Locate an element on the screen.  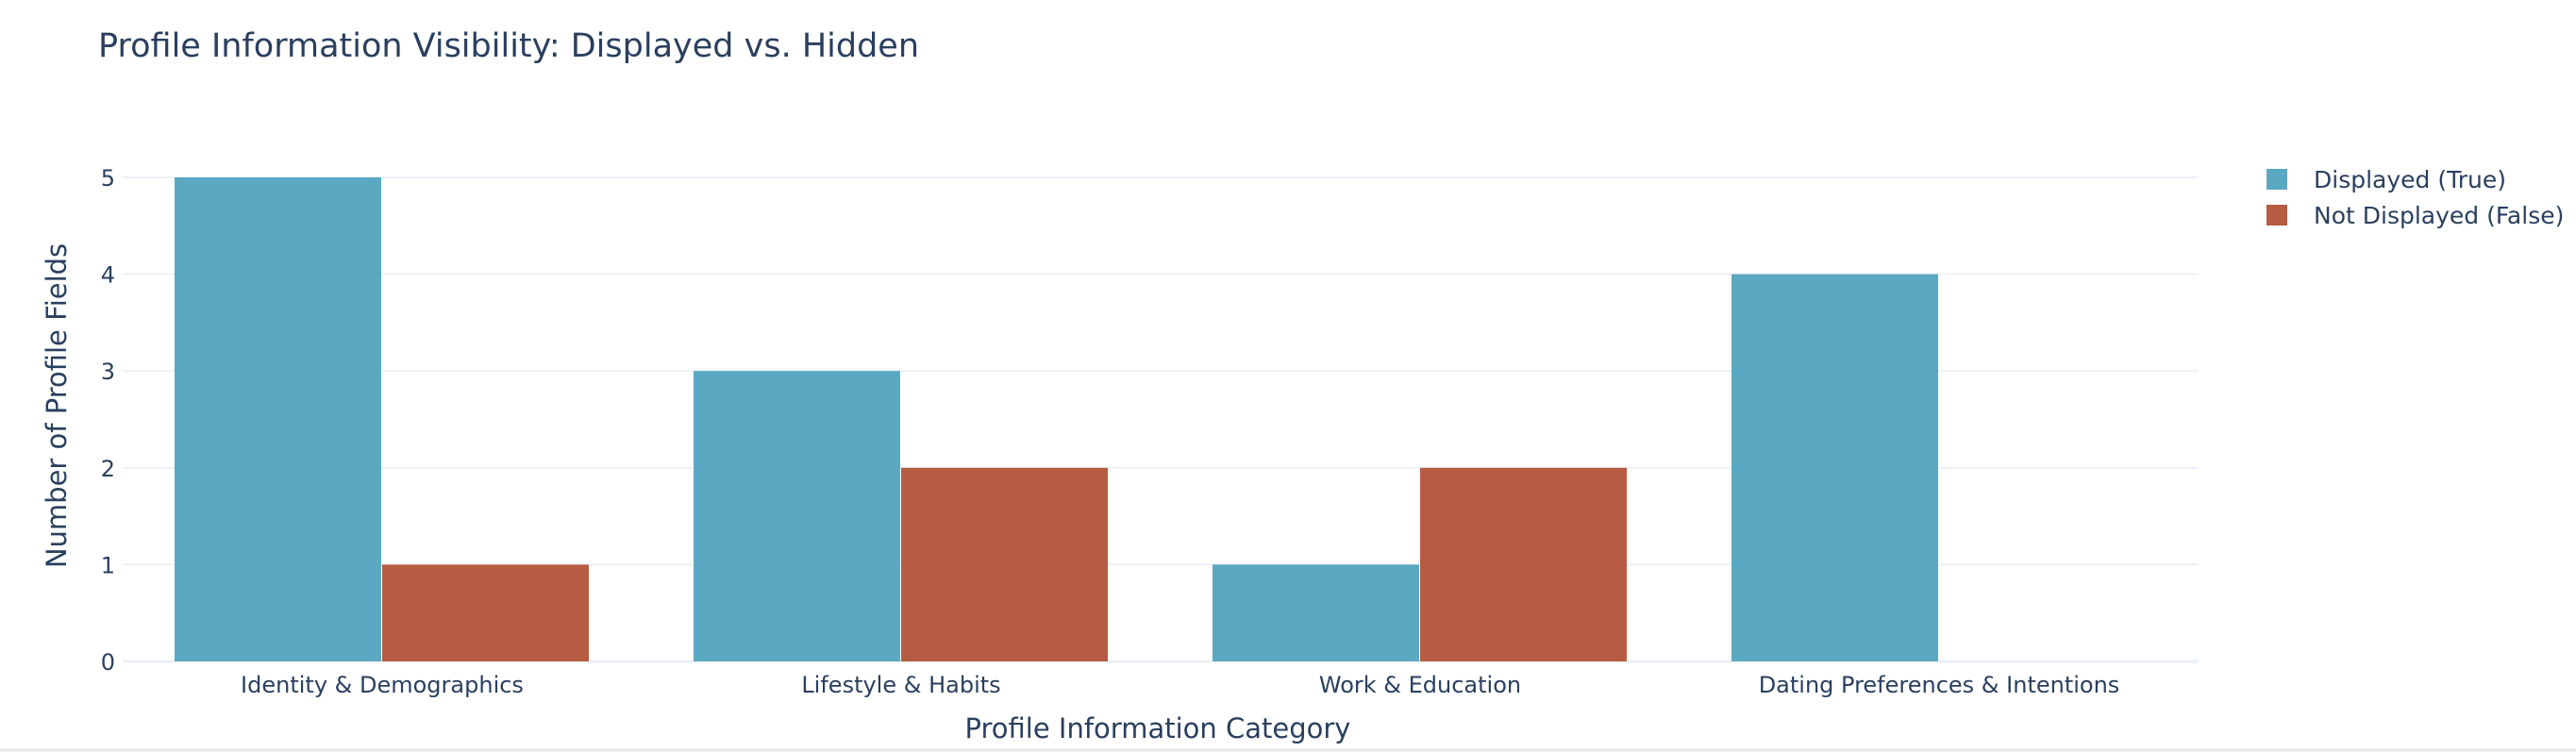
legend-item: Not Displayed (False) is located at coordinates (2415, 216).